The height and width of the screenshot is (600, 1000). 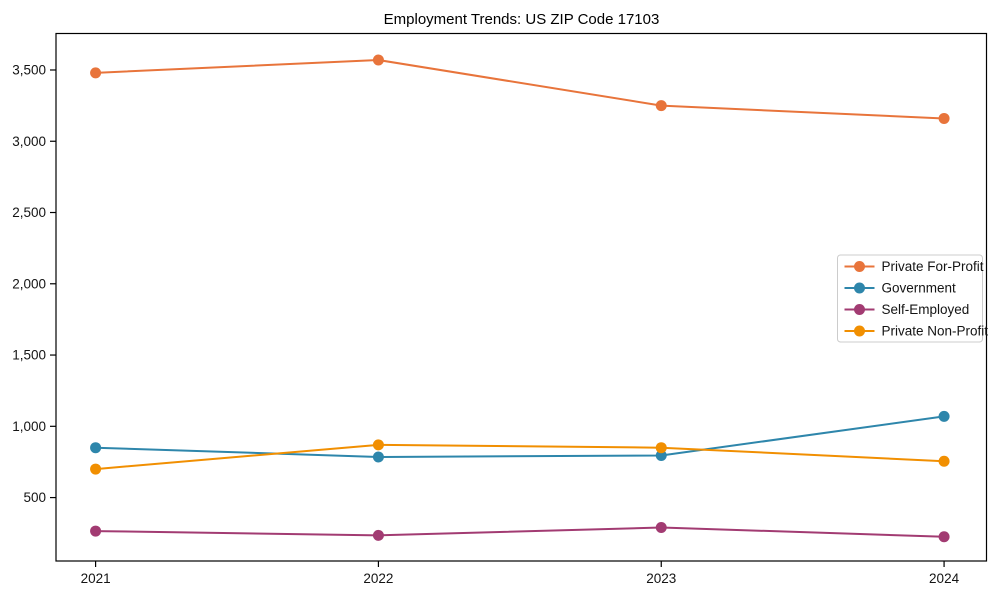 I want to click on x-tick-label: 2023, so click(x=661, y=578).